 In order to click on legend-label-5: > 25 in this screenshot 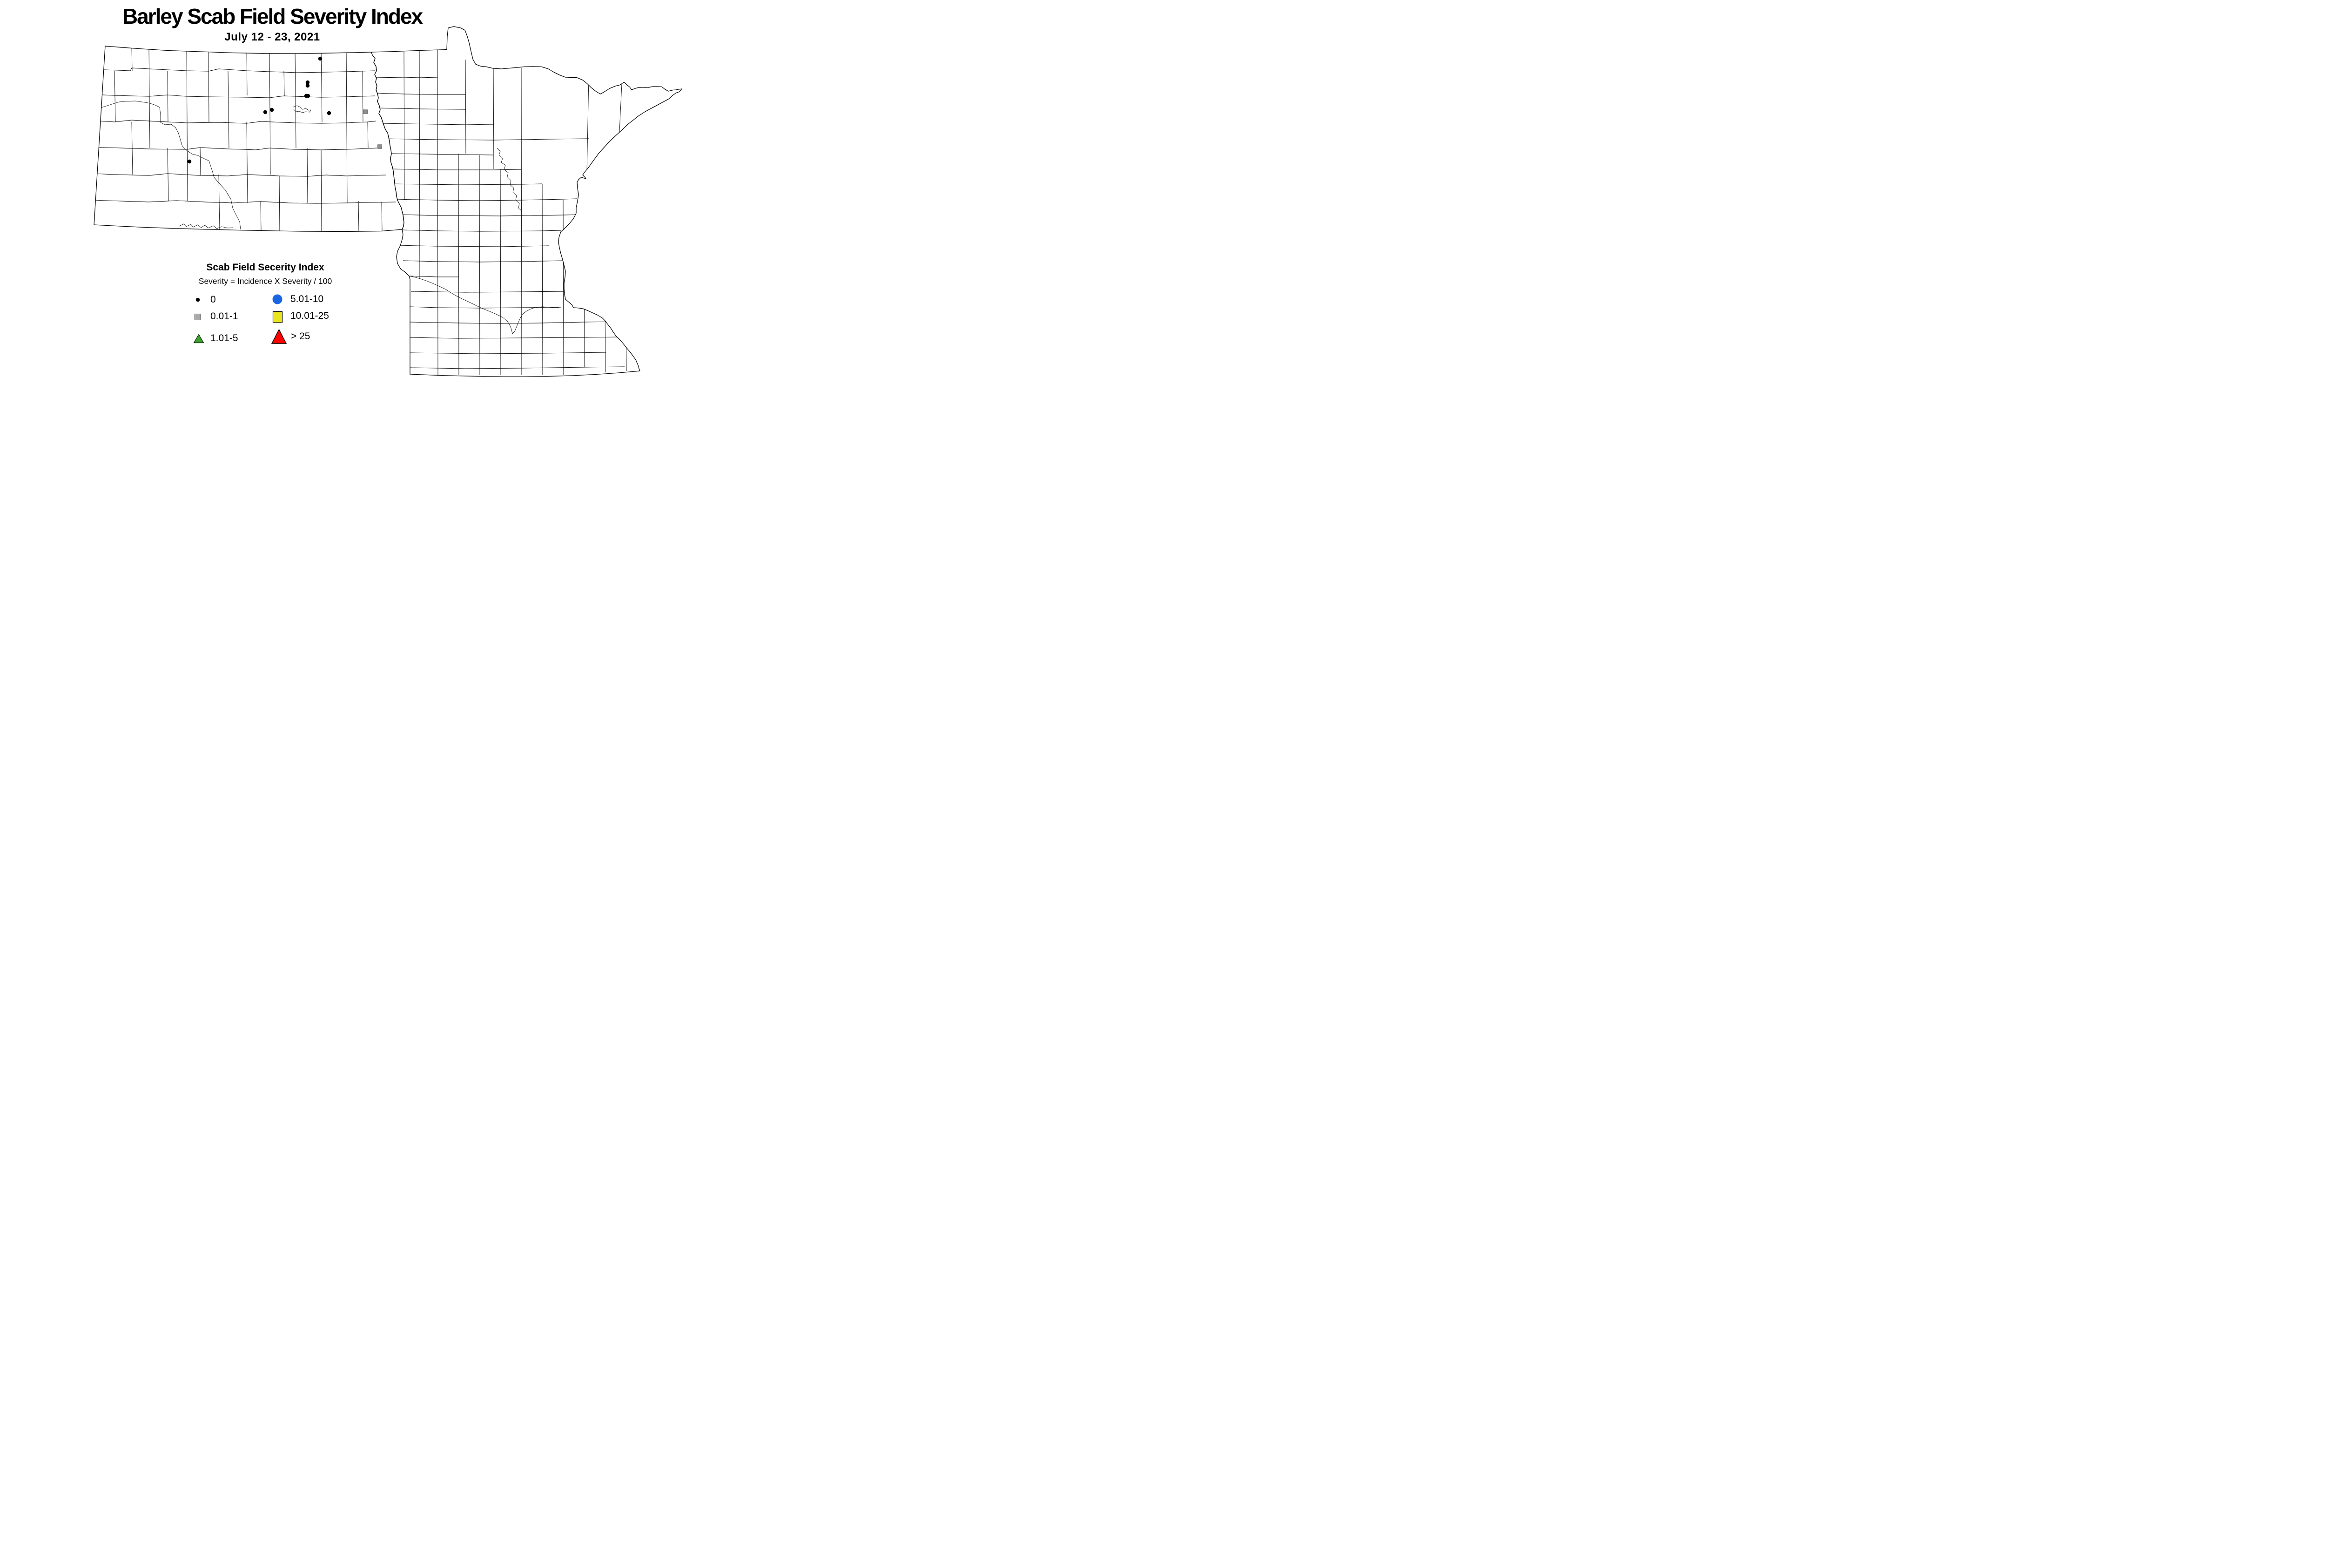, I will do `click(300, 336)`.